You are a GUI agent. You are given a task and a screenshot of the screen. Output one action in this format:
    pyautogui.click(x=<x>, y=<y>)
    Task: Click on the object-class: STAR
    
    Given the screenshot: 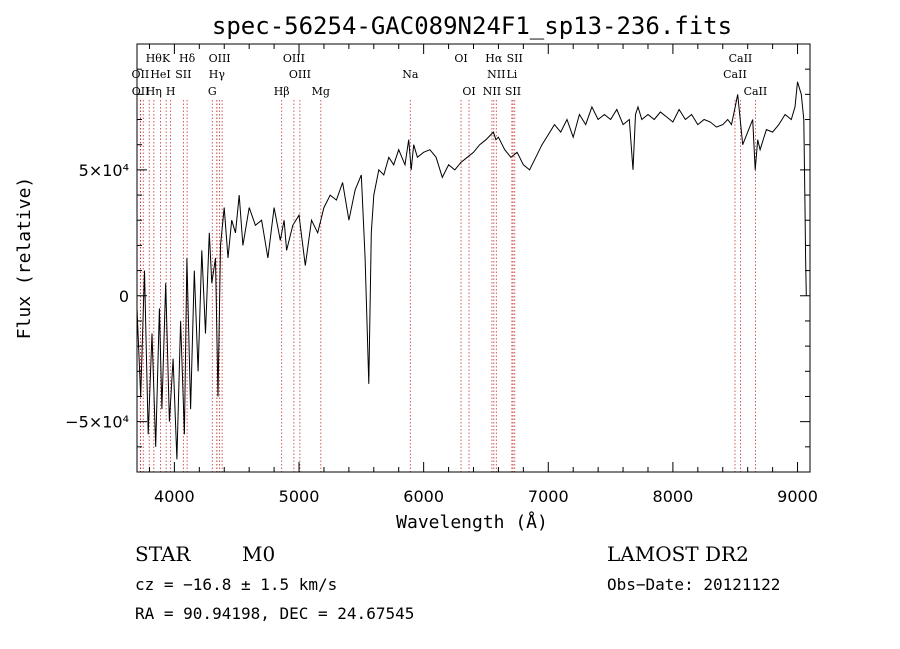 What is the action you would take?
    pyautogui.click(x=163, y=554)
    